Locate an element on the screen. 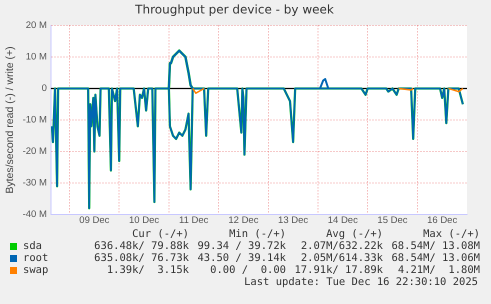 The height and width of the screenshot is (304, 491). x-tick-label: 10 Dec is located at coordinates (144, 220).